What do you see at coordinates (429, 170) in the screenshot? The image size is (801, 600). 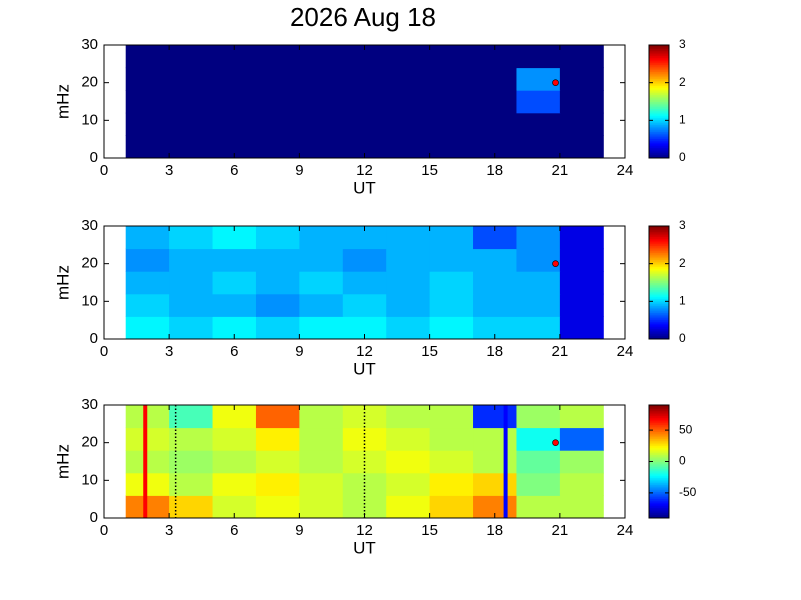 I see `x-tick-label: 15` at bounding box center [429, 170].